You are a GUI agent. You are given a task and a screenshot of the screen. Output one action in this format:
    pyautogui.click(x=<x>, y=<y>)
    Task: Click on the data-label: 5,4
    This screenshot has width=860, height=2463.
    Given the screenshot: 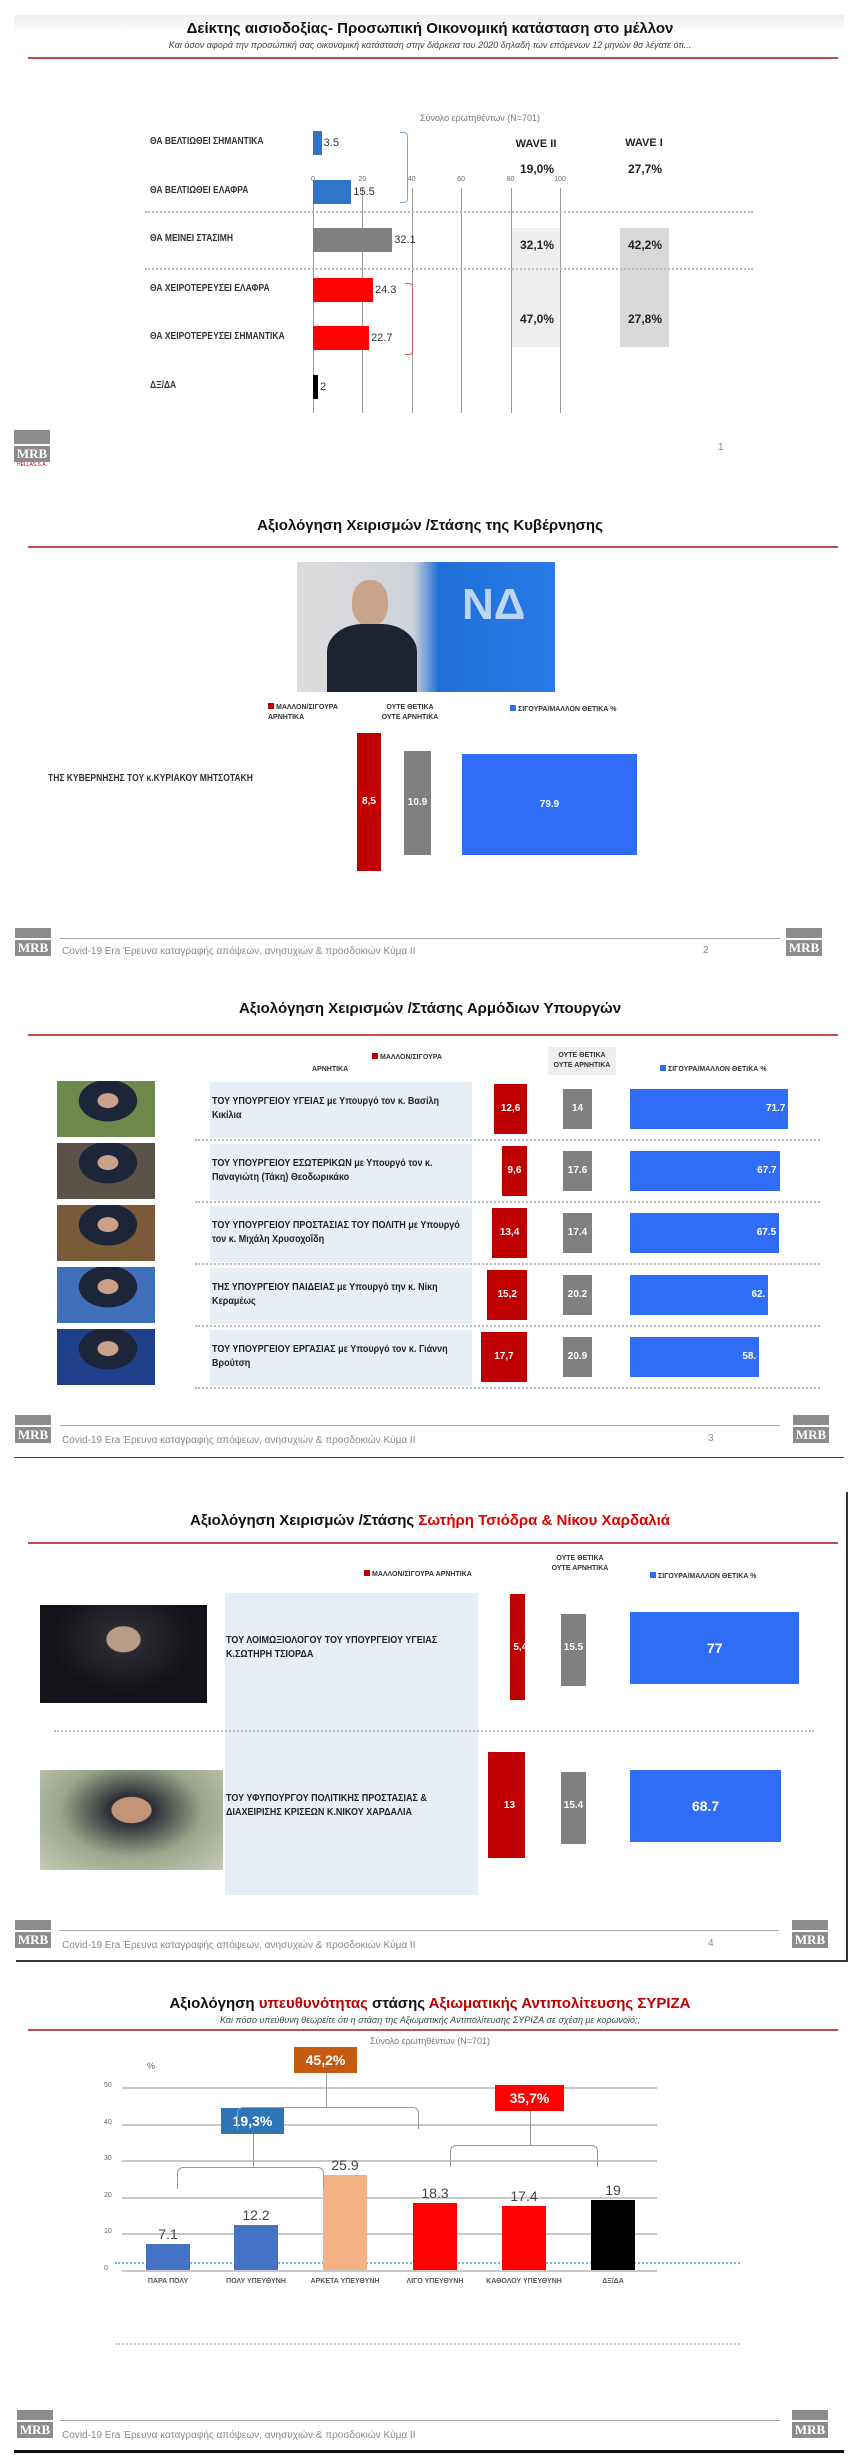 What is the action you would take?
    pyautogui.click(x=520, y=1647)
    